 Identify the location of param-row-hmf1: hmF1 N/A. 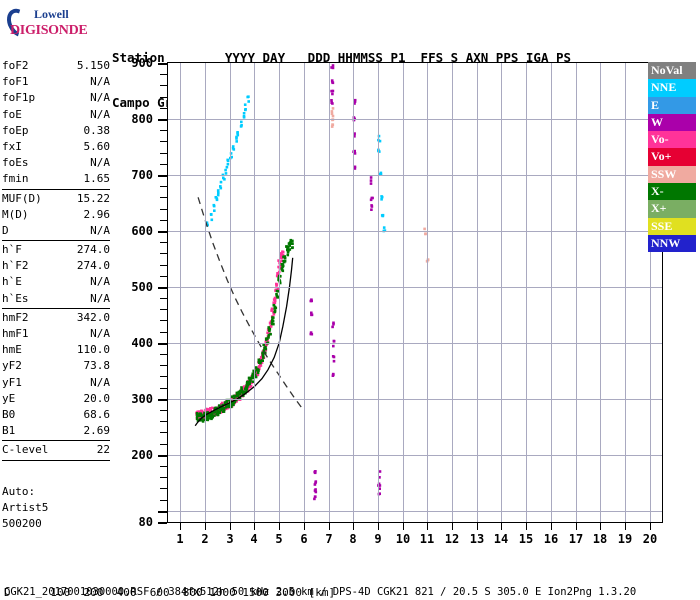
(56, 334).